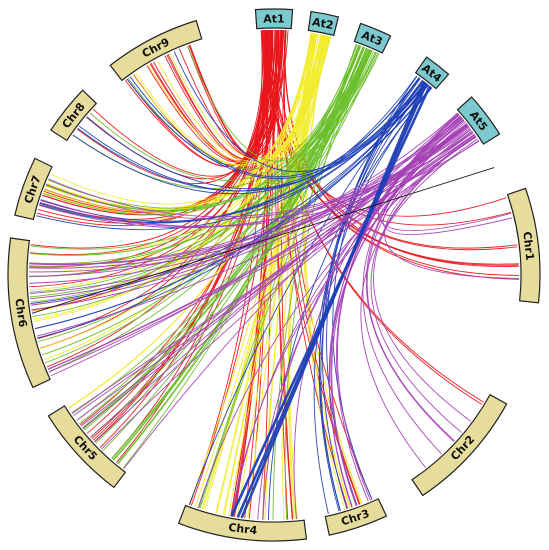 The image size is (549, 550). Describe the element at coordinates (459, 445) in the screenshot. I see `target-segment-chr2` at that location.